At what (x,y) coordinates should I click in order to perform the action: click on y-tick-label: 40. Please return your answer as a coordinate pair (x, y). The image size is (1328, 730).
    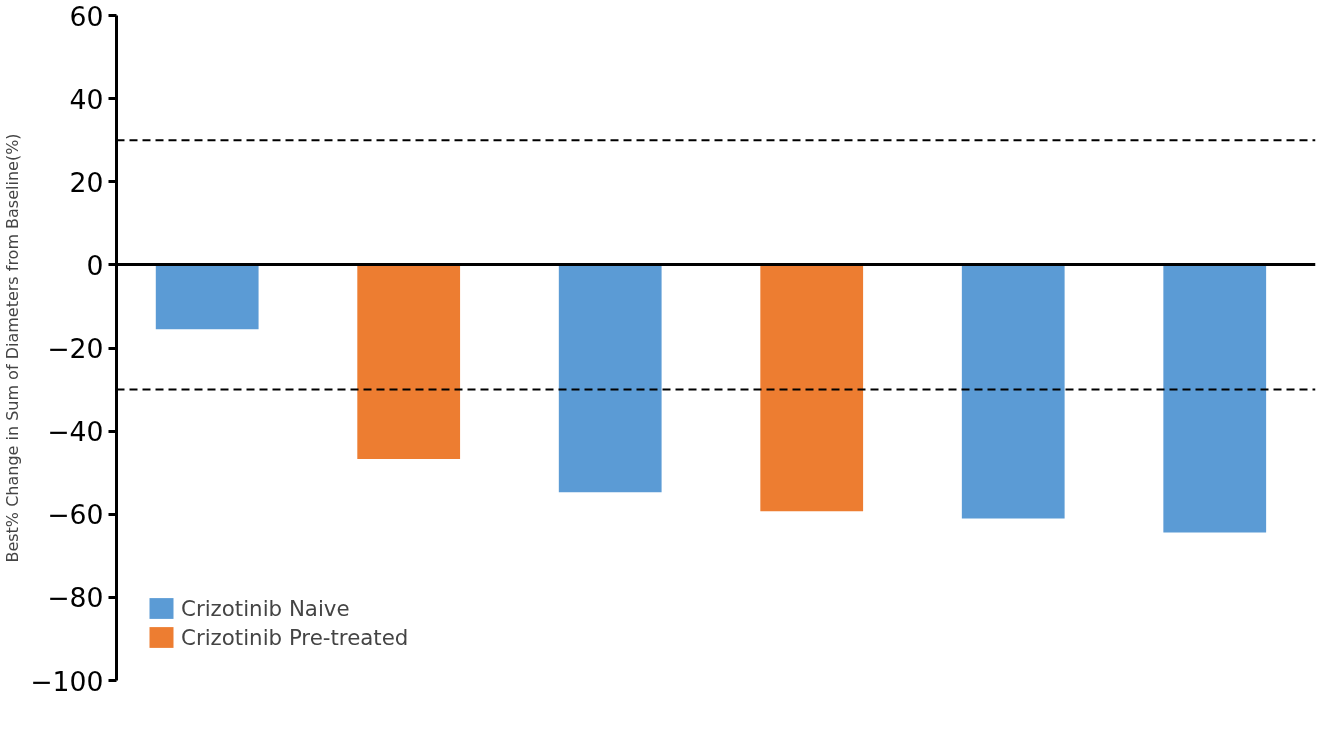
    Looking at the image, I should click on (86, 99).